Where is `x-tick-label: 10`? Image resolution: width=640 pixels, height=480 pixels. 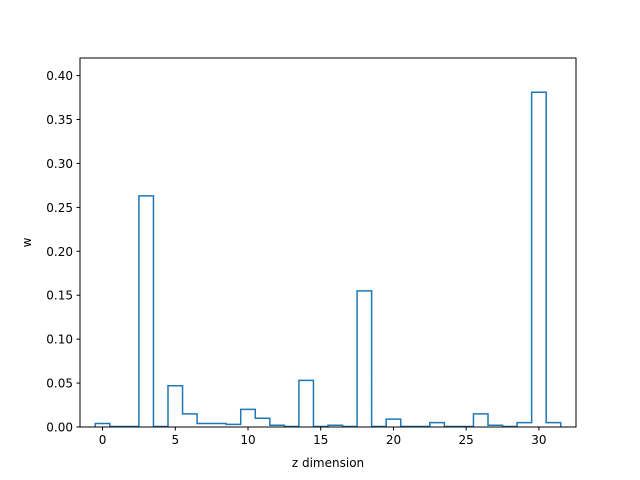
x-tick-label: 10 is located at coordinates (247, 440).